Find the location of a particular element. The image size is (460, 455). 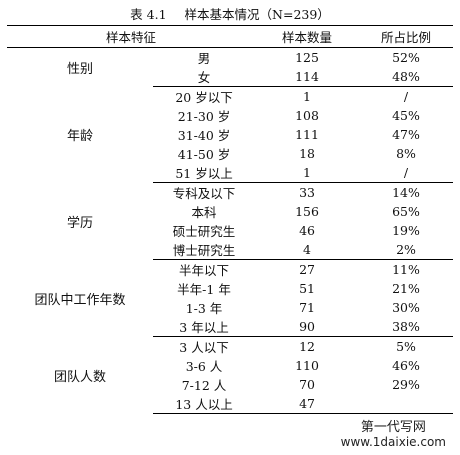

ratio-cell: 14% is located at coordinates (406, 192).